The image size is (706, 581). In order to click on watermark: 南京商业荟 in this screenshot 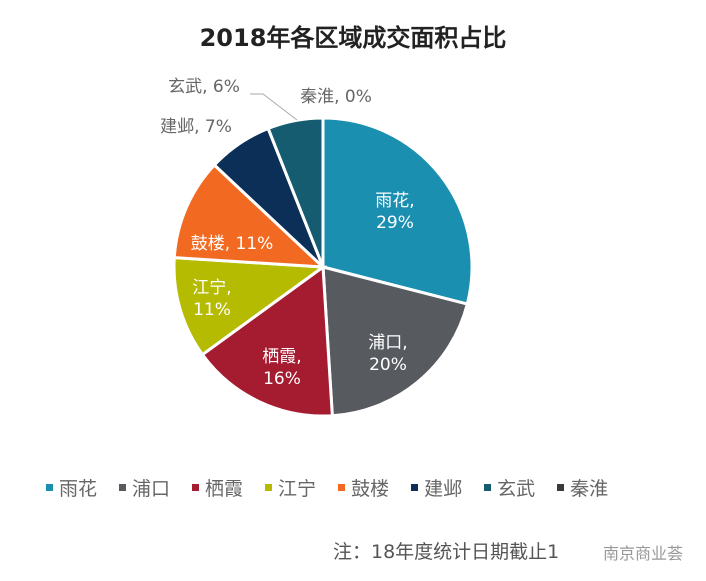, I will do `click(643, 553)`.